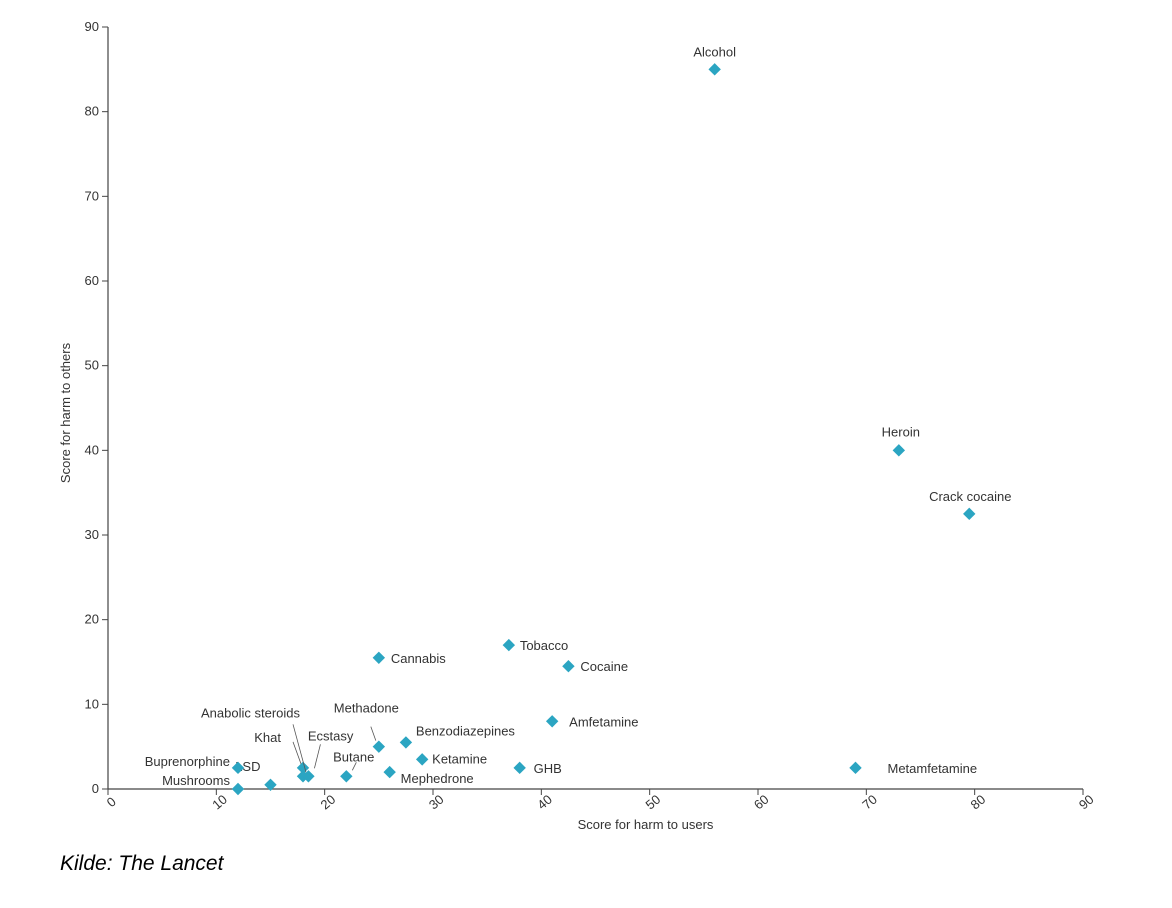 This screenshot has height=908, width=1172. What do you see at coordinates (466, 730) in the screenshot?
I see `point-label: Benzodiazepines` at bounding box center [466, 730].